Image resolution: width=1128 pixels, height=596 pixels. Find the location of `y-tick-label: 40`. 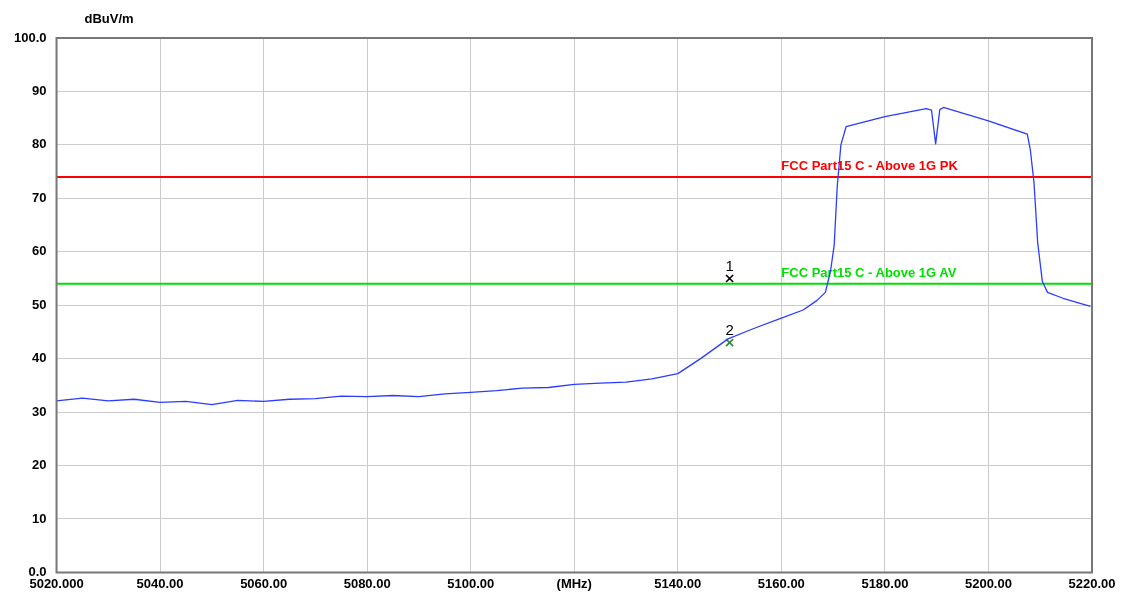

y-tick-label: 40 is located at coordinates (39, 358).